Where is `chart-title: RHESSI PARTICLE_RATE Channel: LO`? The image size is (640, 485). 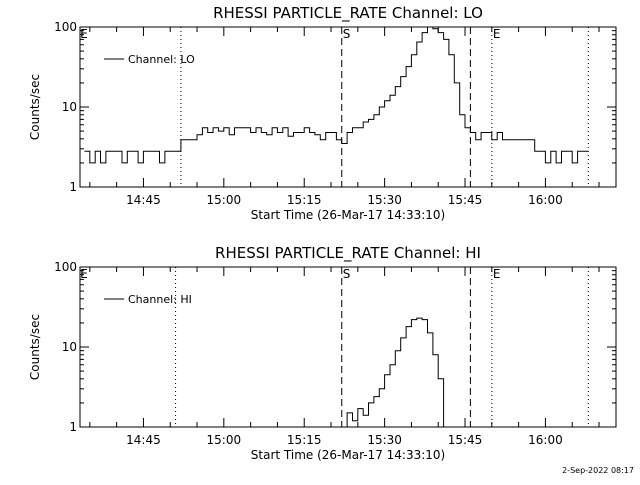 chart-title: RHESSI PARTICLE_RATE Channel: LO is located at coordinates (348, 13).